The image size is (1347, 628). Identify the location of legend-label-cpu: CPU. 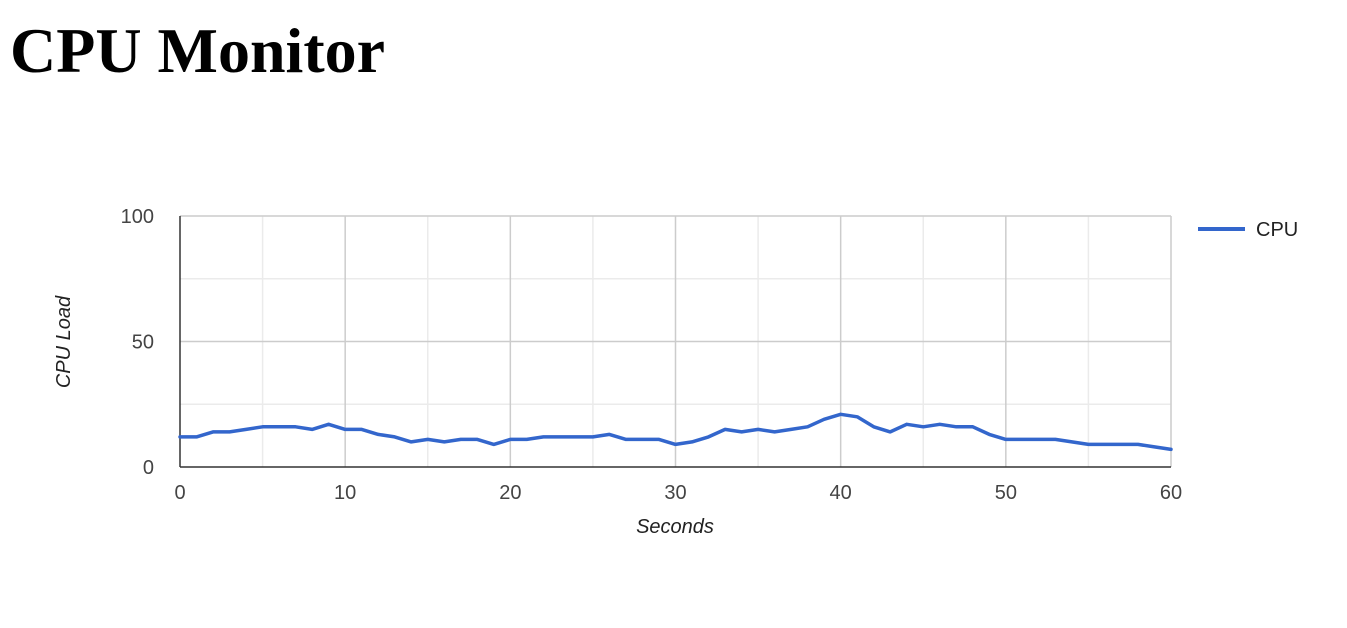
(1277, 230).